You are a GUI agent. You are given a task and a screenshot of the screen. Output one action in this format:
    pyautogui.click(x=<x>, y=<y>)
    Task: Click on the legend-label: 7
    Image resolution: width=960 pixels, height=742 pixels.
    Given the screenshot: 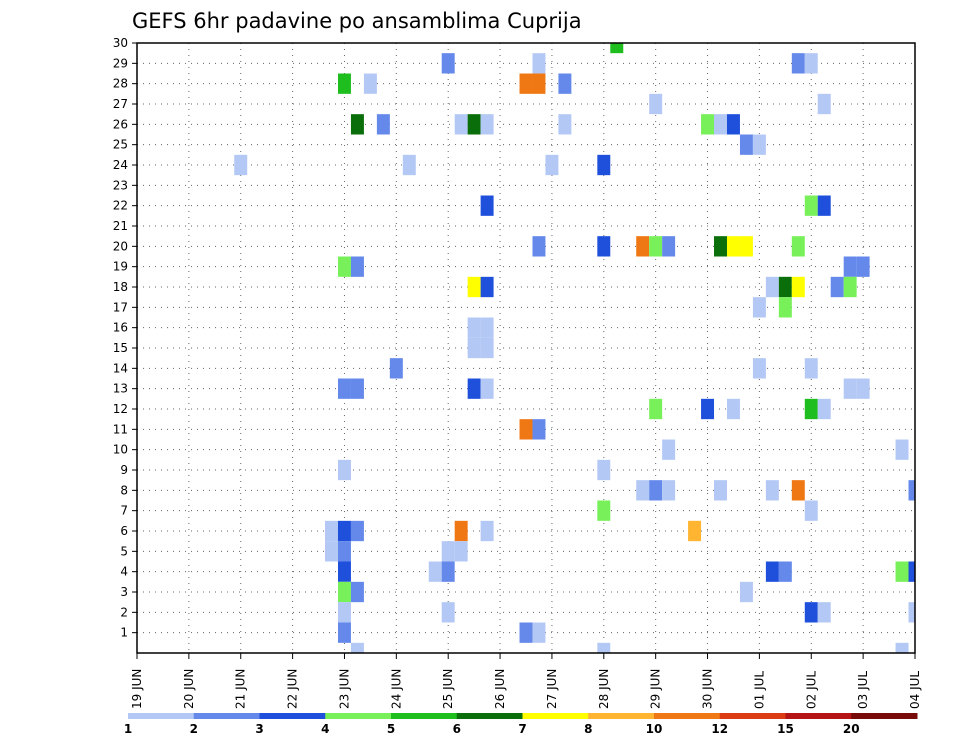 What is the action you would take?
    pyautogui.click(x=522, y=729)
    